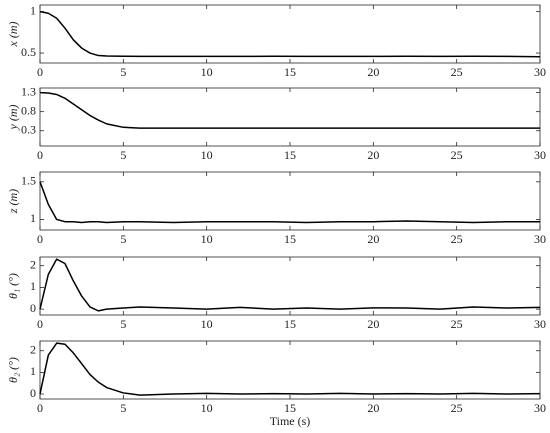 The width and height of the screenshot is (550, 433). Describe the element at coordinates (28, 91) in the screenshot. I see `y-tick-label: 1.3` at that location.